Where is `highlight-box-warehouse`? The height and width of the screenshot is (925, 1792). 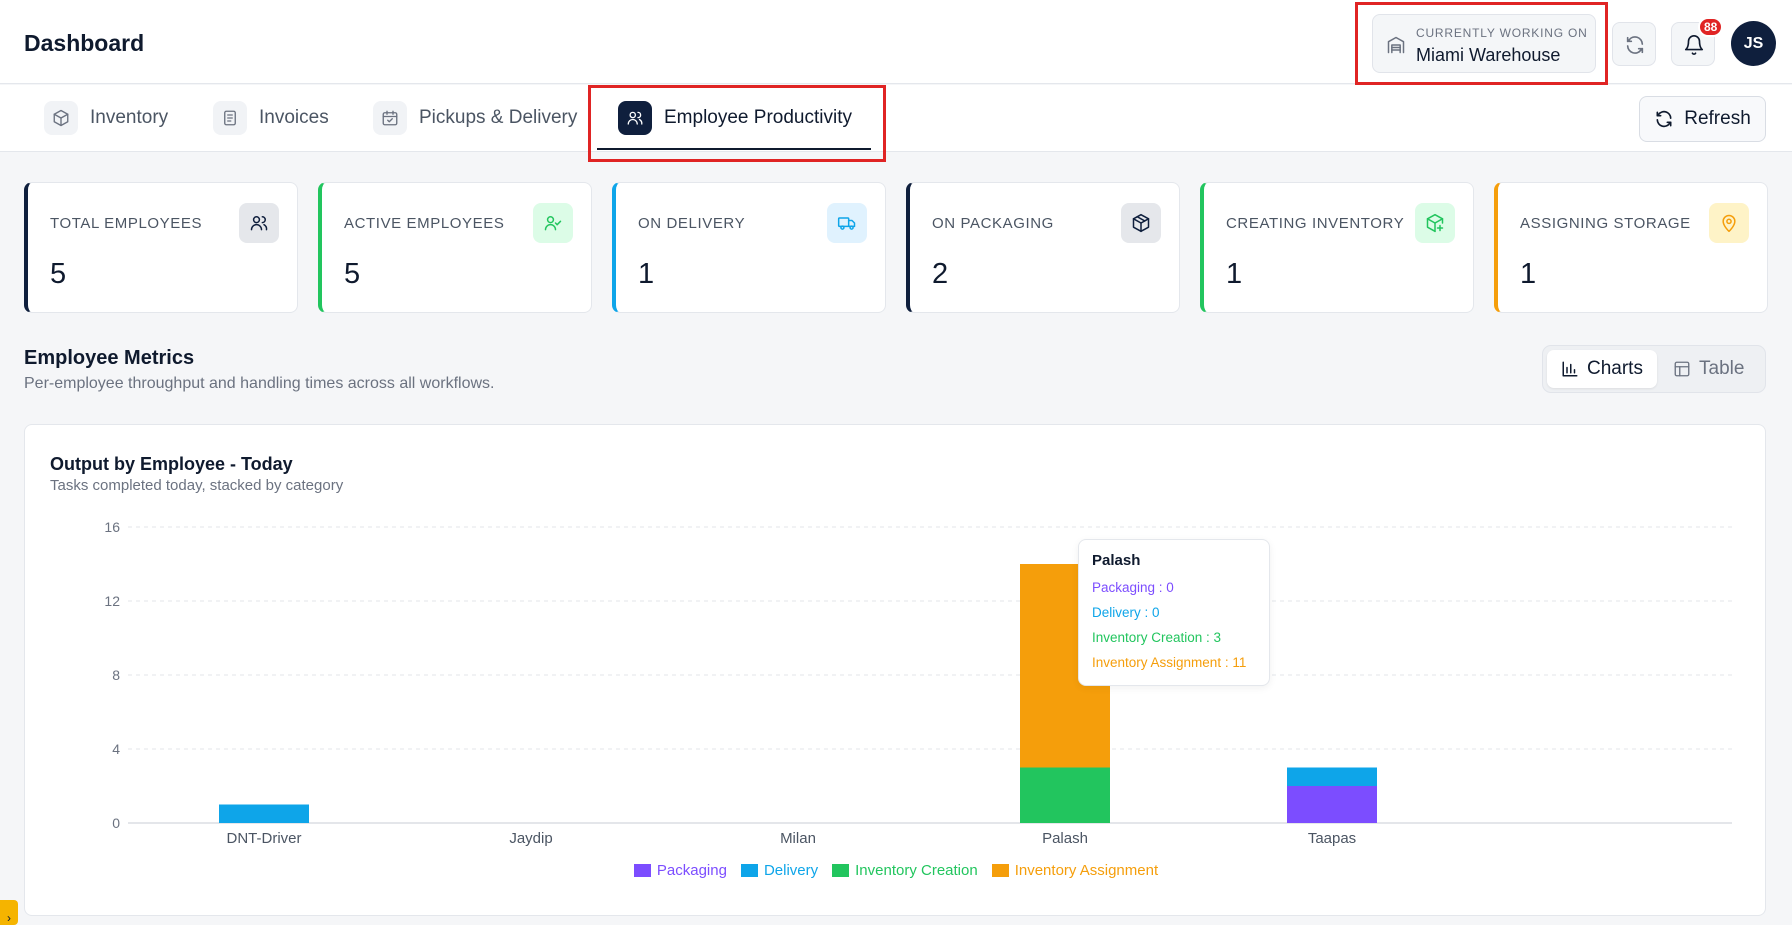
highlight-box-warehouse is located at coordinates (1481, 43).